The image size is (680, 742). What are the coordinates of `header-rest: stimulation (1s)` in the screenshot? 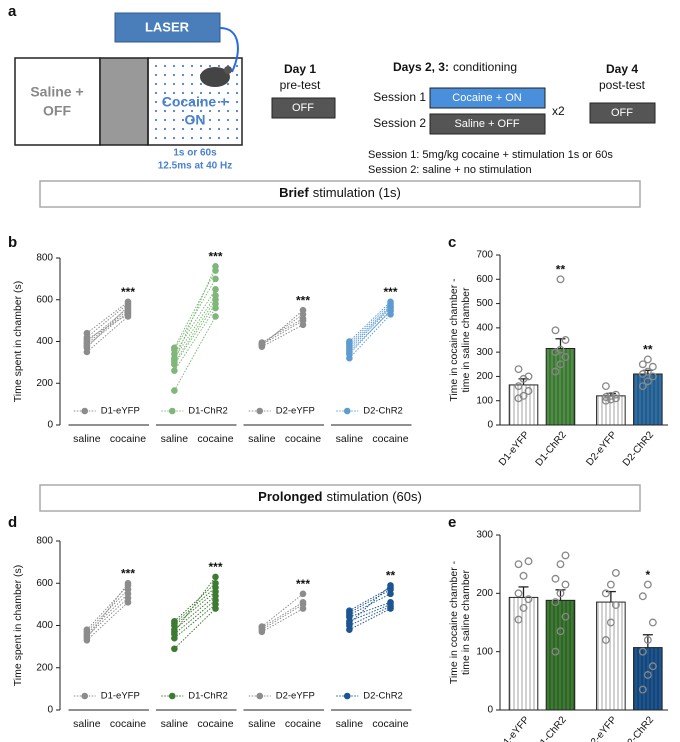 It's located at (357, 192).